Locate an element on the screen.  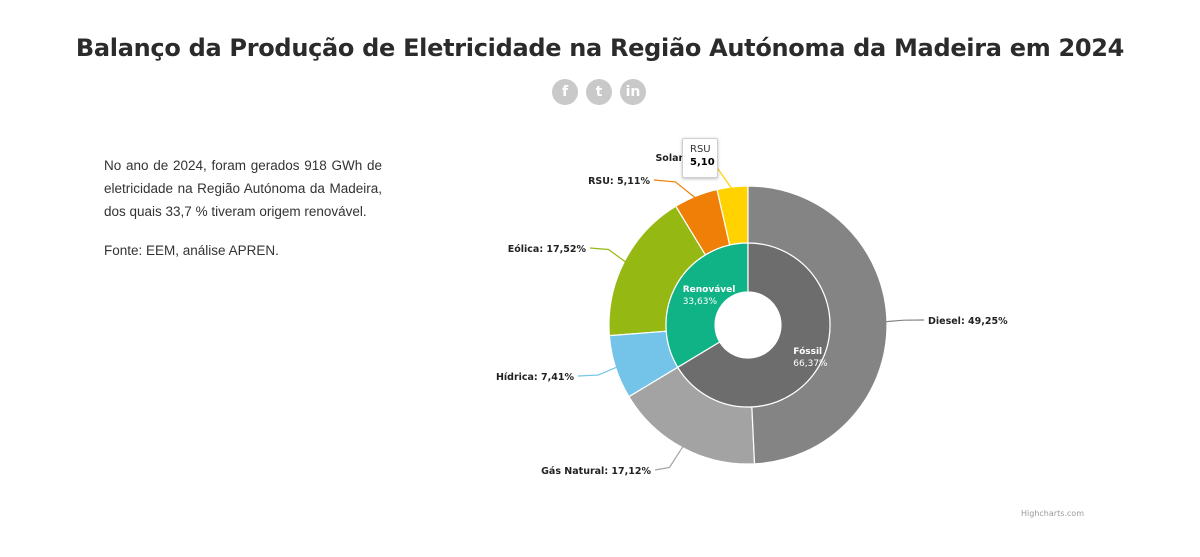
inner-value-fossil: 66,37% is located at coordinates (810, 364).